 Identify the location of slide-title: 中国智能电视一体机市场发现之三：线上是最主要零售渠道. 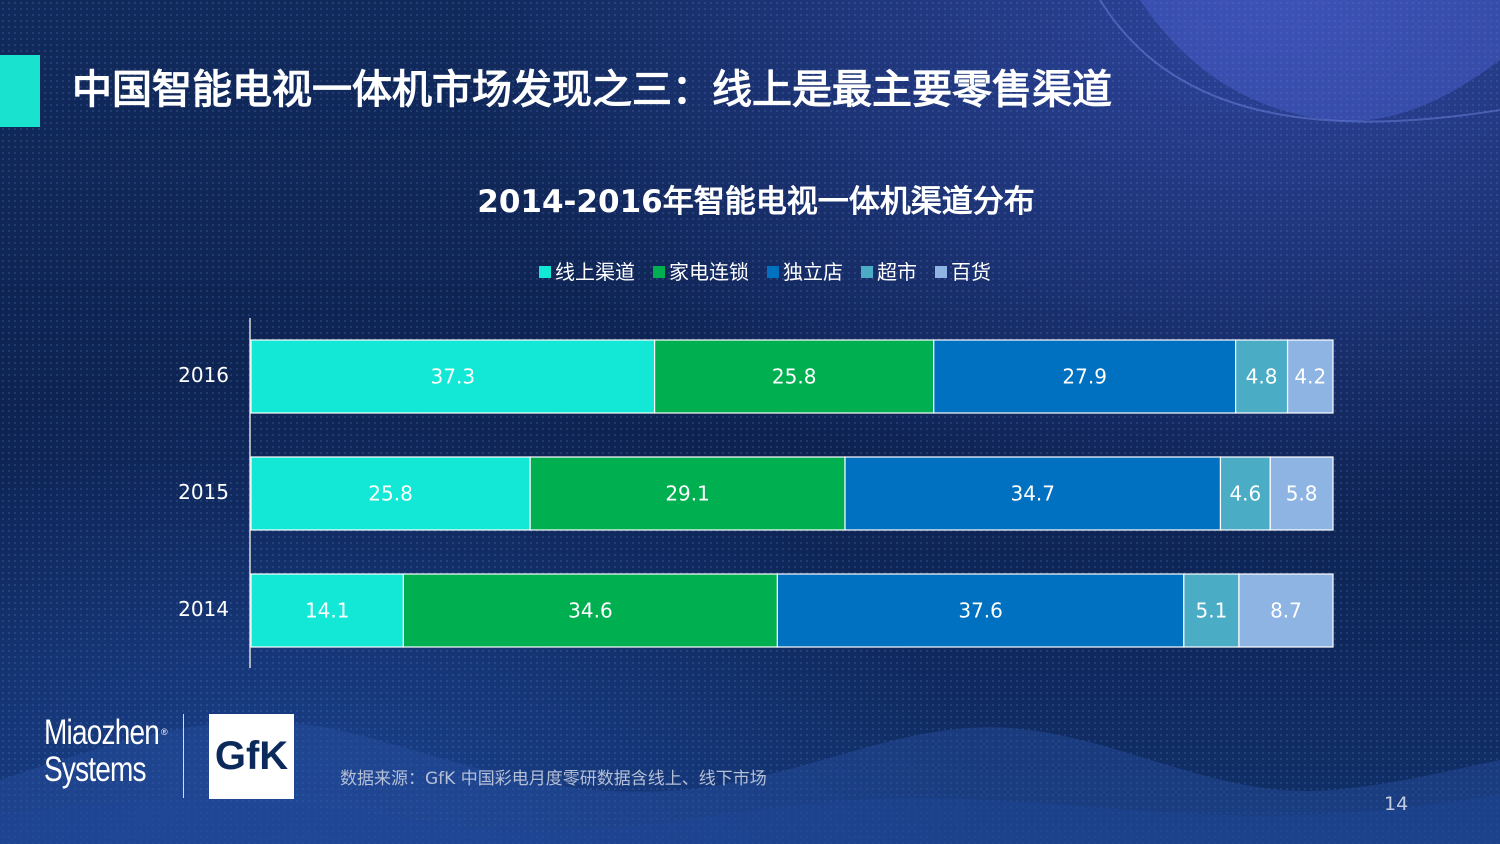
(592, 90).